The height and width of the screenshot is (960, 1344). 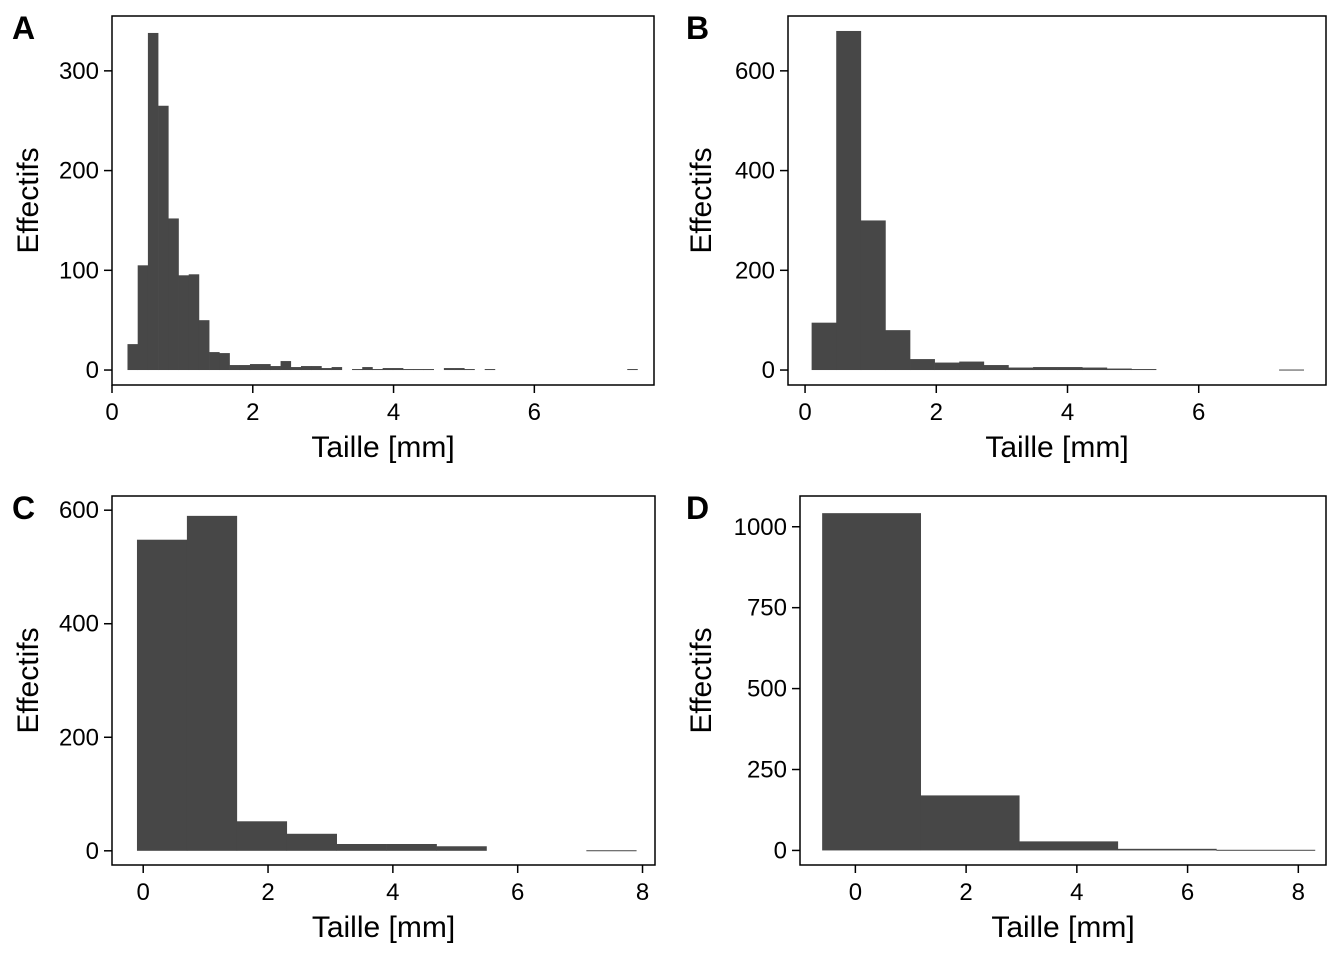 What do you see at coordinates (767, 608) in the screenshot?
I see `y-tick-label-d-3: 750` at bounding box center [767, 608].